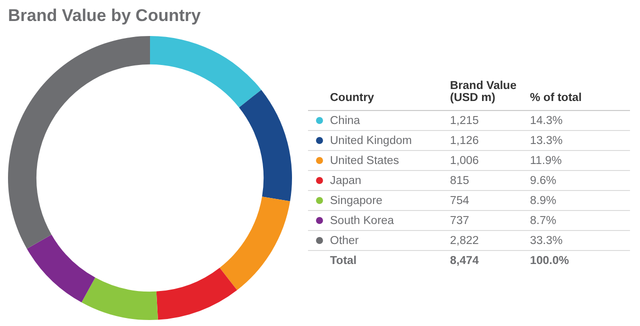  I want to click on data-label: 1,006, so click(490, 160).